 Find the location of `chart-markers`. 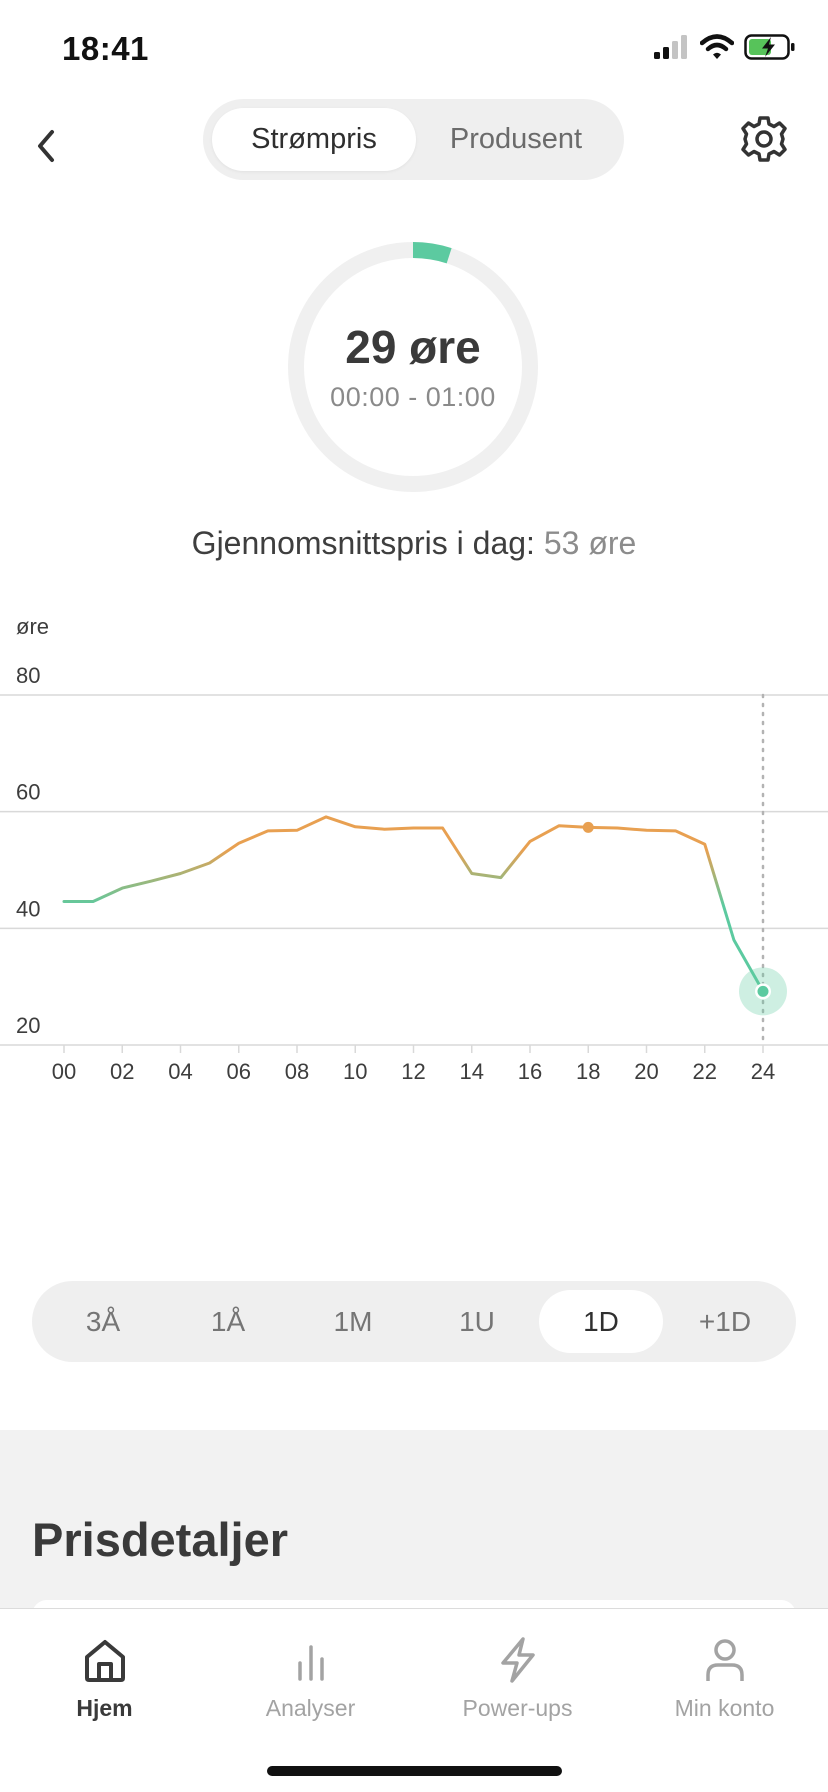

chart-markers is located at coordinates (684, 918).